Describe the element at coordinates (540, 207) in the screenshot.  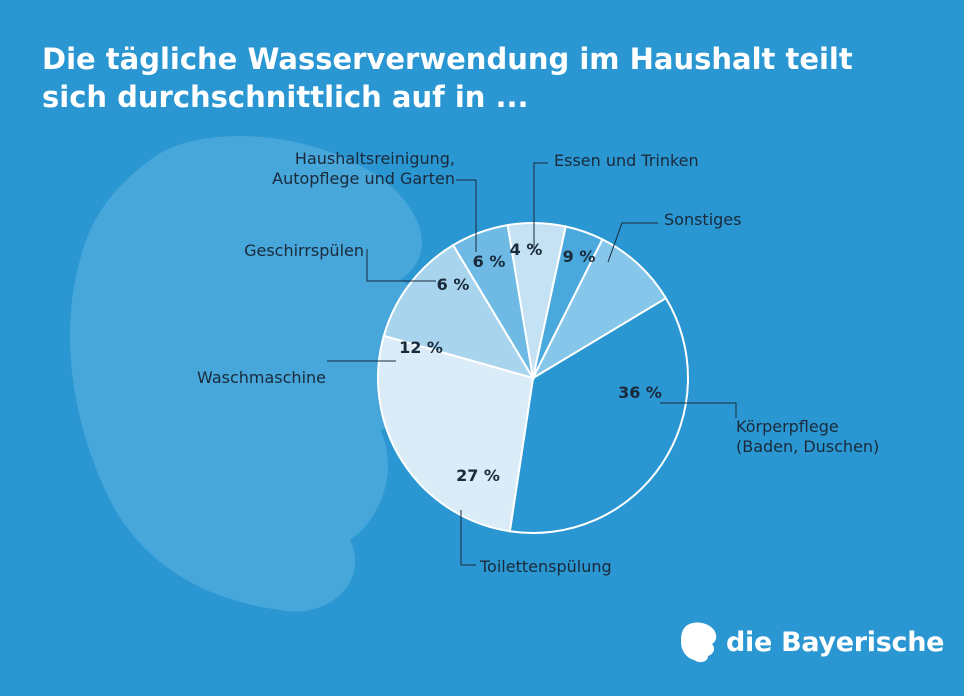
I see `leader-line-essen-und-trinken` at that location.